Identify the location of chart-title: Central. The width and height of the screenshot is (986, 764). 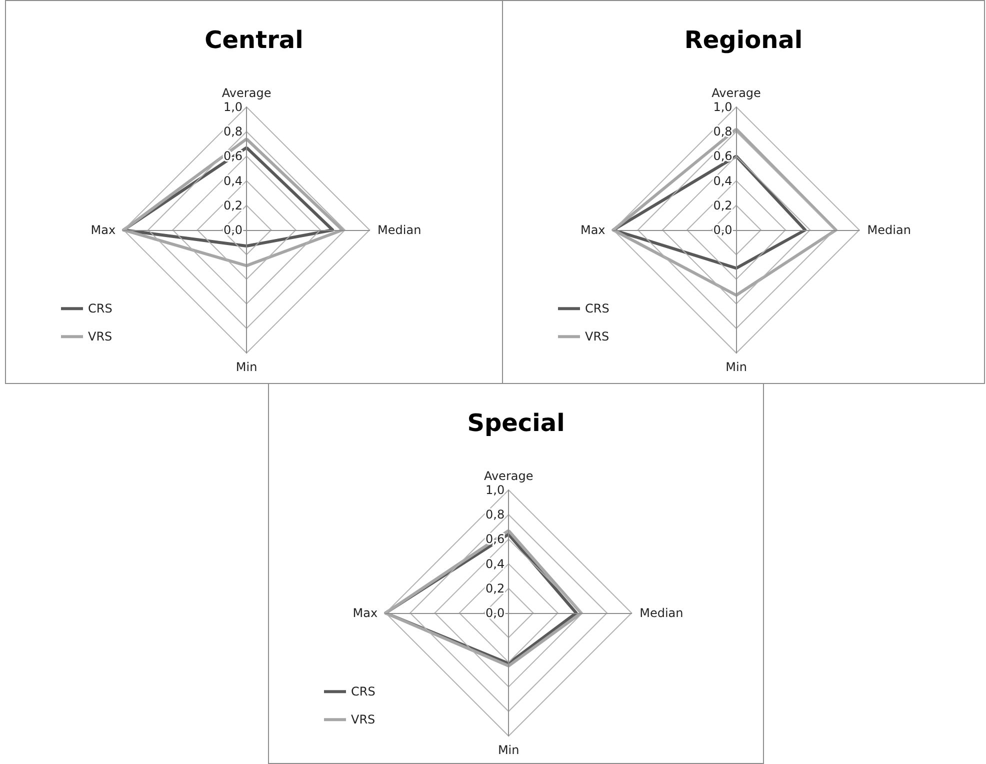
(254, 40).